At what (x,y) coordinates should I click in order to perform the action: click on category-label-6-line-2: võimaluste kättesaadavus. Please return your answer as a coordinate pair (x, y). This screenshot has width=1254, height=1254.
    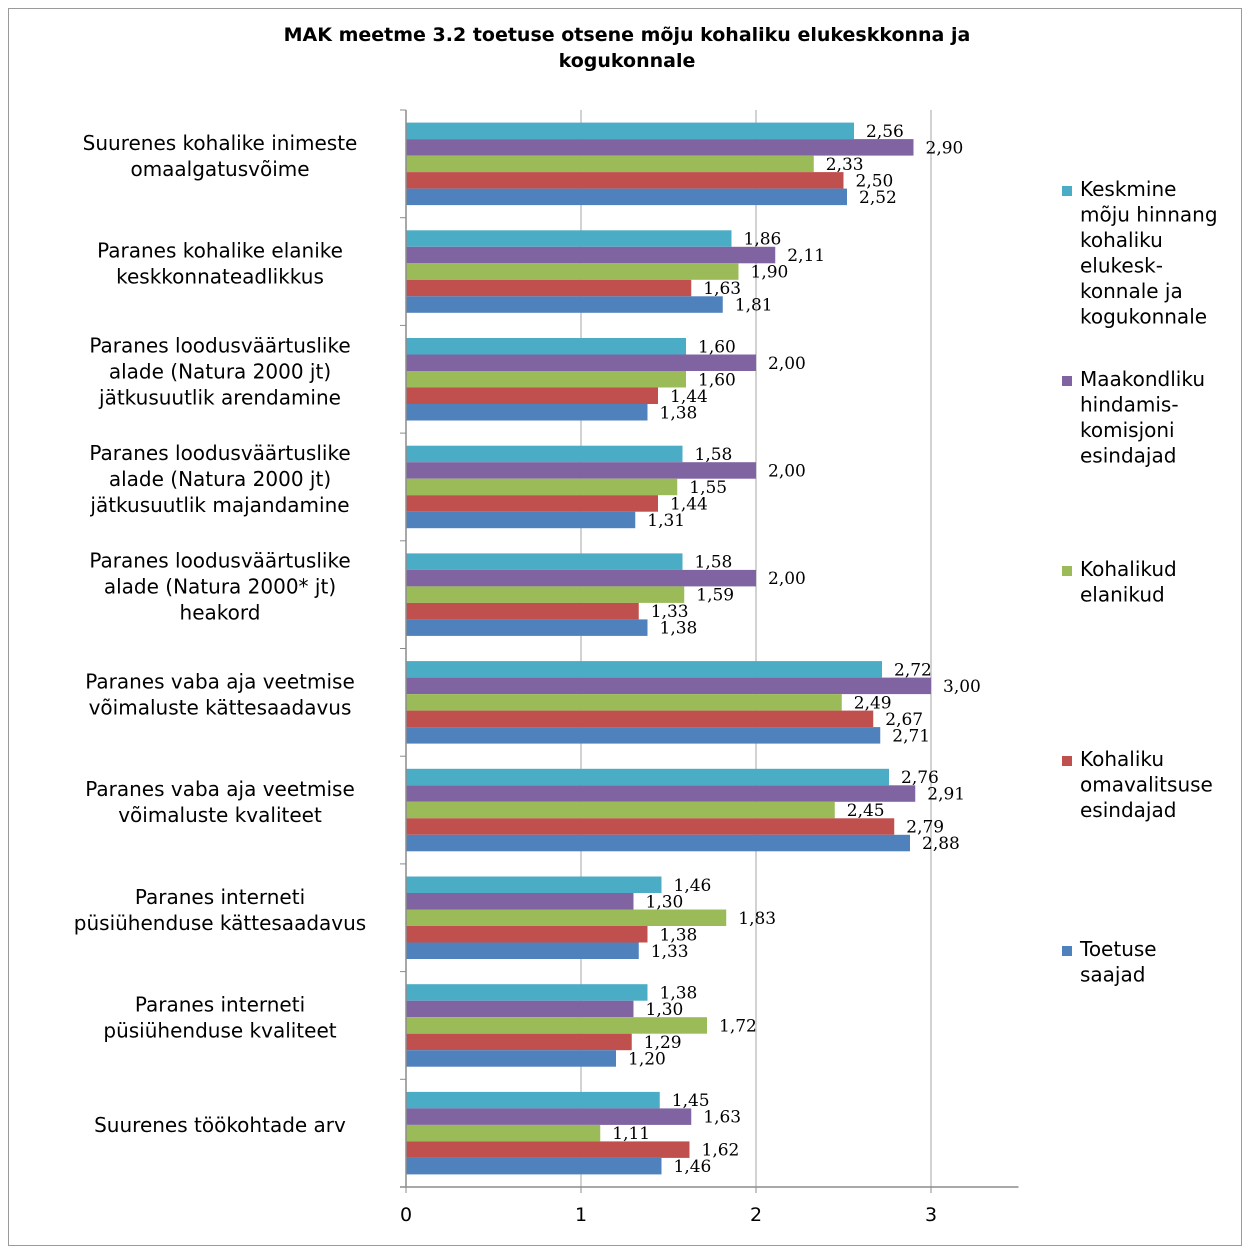
    Looking at the image, I should click on (220, 707).